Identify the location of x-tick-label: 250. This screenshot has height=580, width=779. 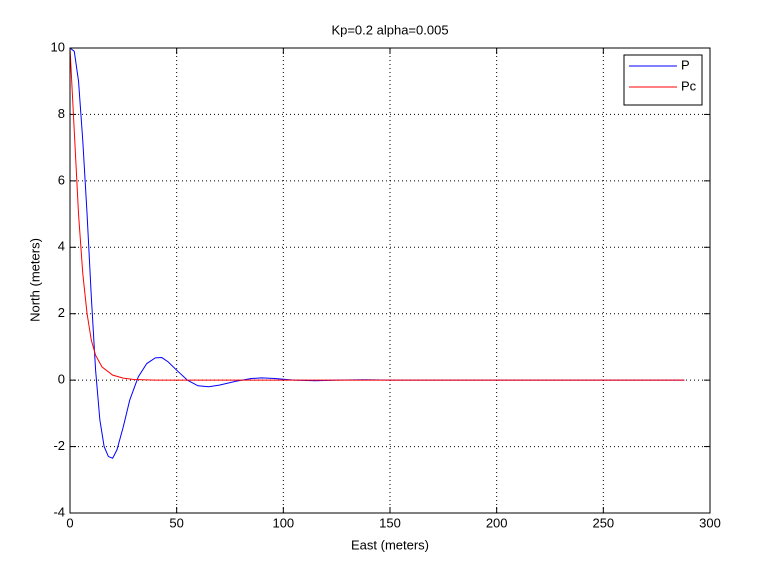
(603, 522).